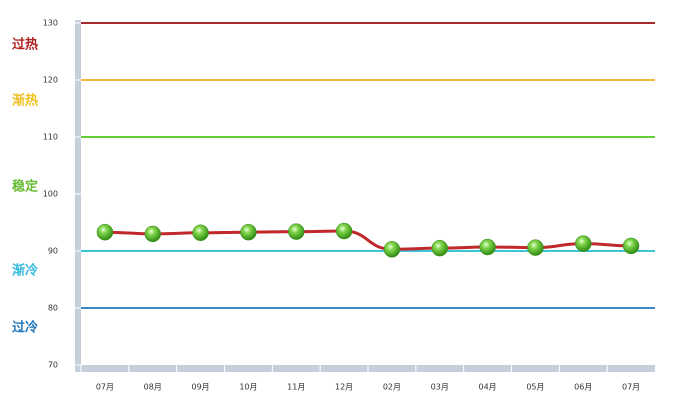  What do you see at coordinates (392, 387) in the screenshot?
I see `x-tick-label: 02月` at bounding box center [392, 387].